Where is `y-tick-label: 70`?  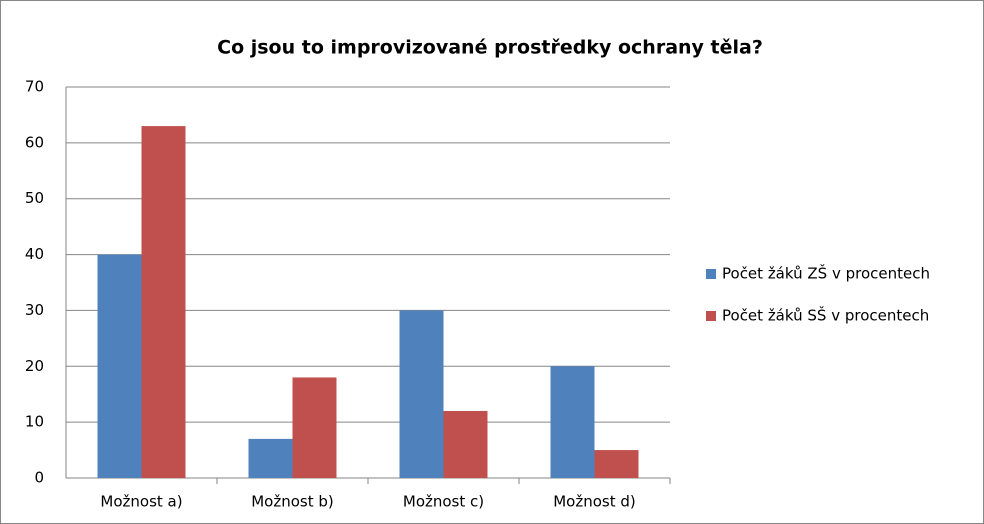
y-tick-label: 70 is located at coordinates (34, 87).